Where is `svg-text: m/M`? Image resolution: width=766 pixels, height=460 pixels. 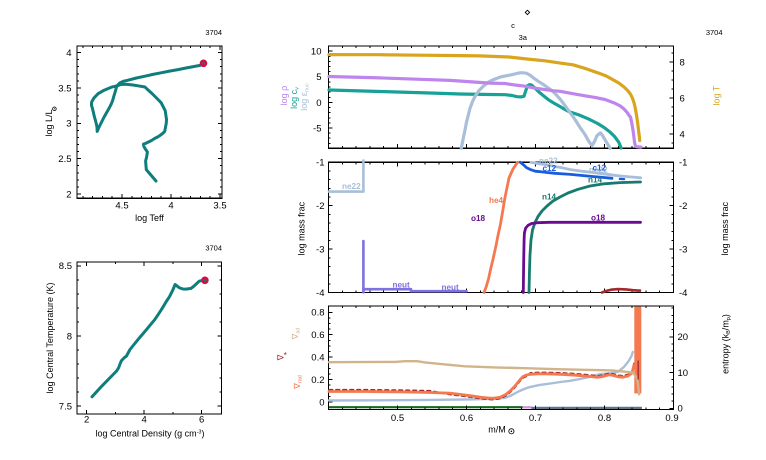
svg-text: m/M is located at coordinates (497, 430).